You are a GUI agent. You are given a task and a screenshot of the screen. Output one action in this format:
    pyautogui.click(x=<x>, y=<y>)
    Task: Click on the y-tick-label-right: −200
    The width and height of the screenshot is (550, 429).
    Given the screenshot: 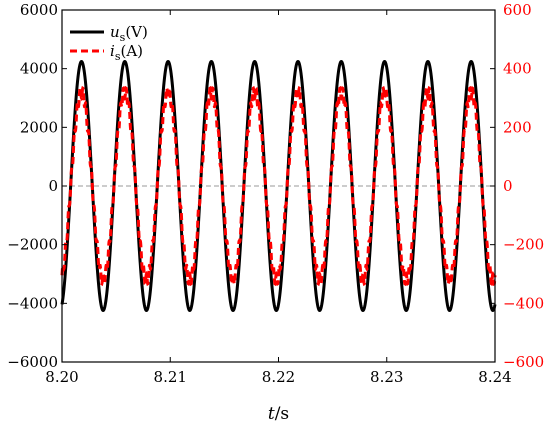 What is the action you would take?
    pyautogui.click(x=523, y=245)
    